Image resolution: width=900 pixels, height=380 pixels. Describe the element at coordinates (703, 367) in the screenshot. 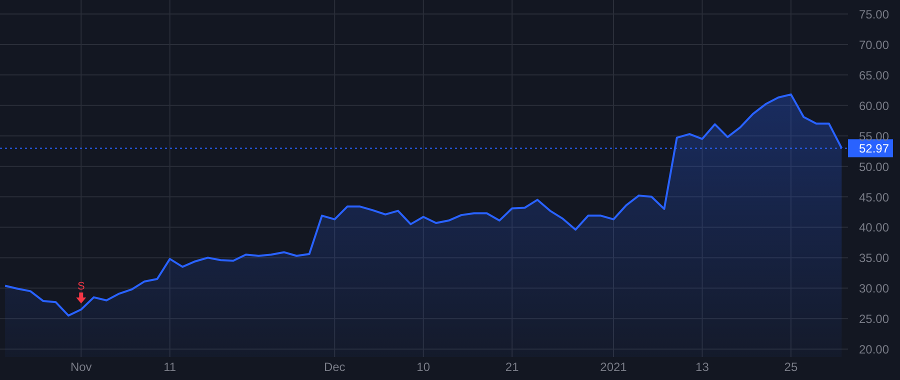

I see `x-tick-label: 13` at that location.